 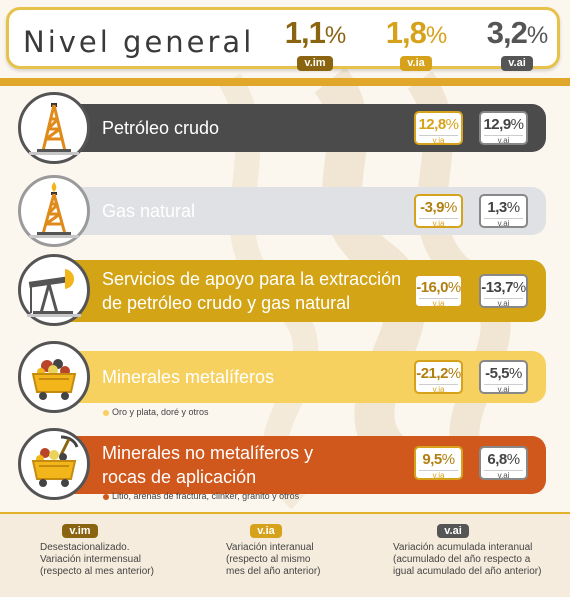 I want to click on row-metaliferos-via-box: -21,2% v.ia, so click(x=438, y=377).